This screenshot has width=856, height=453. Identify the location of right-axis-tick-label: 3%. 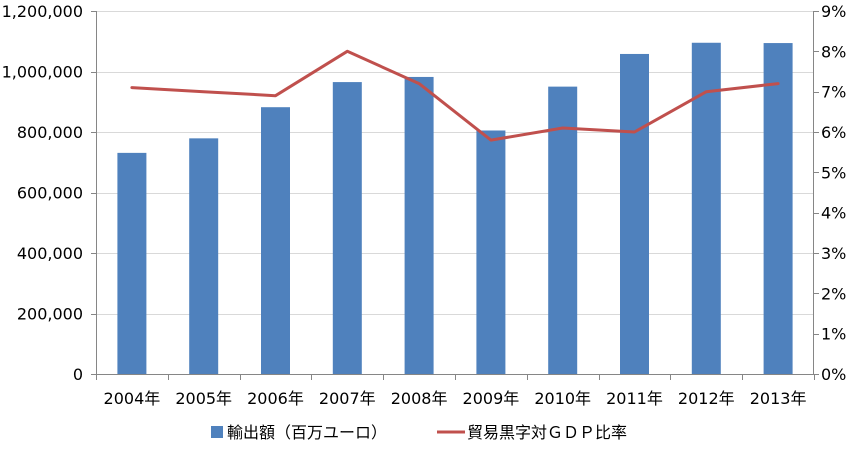
(833, 253).